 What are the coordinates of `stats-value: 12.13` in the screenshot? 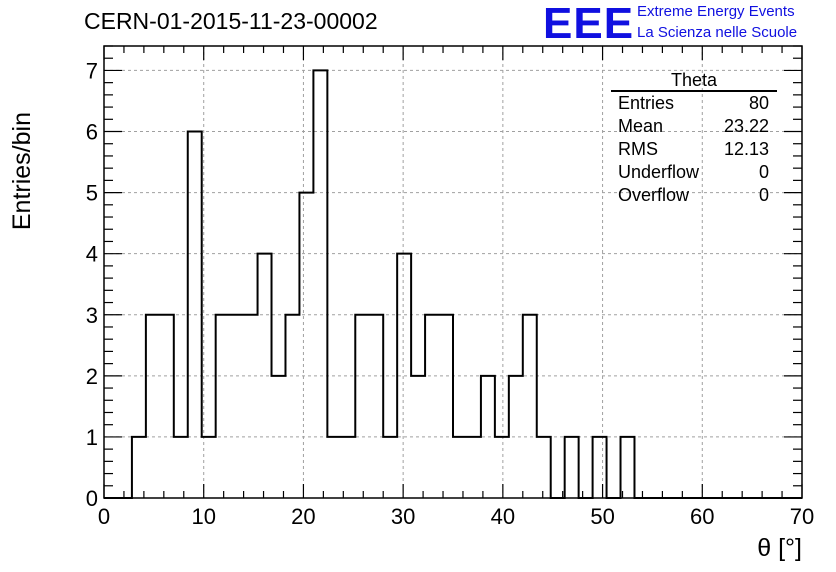 It's located at (746, 149).